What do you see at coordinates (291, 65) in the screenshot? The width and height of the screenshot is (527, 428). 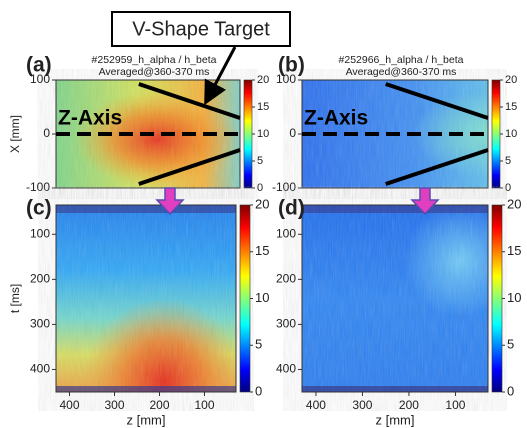 I see `panel-label: (b)` at bounding box center [291, 65].